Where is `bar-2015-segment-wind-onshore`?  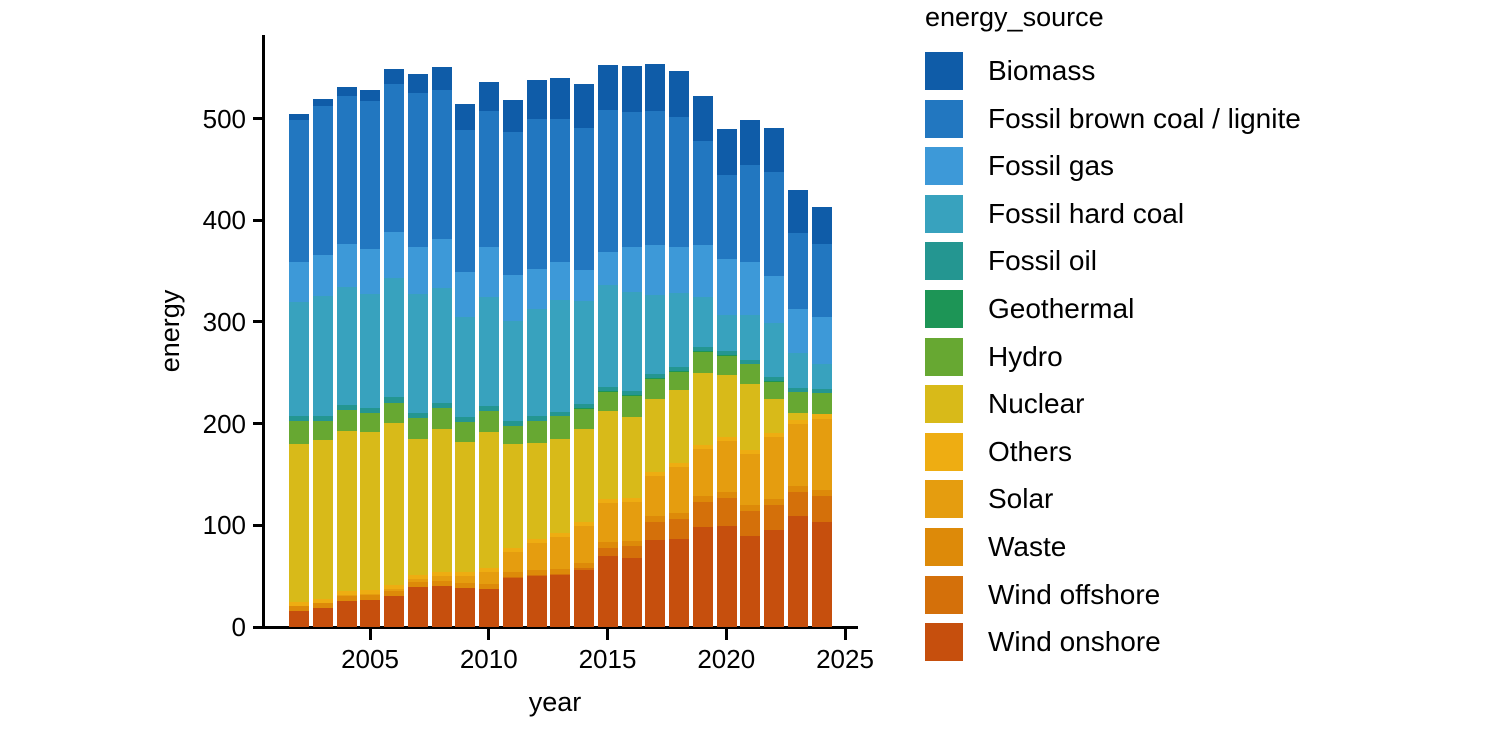
bar-2015-segment-wind-onshore is located at coordinates (607, 591).